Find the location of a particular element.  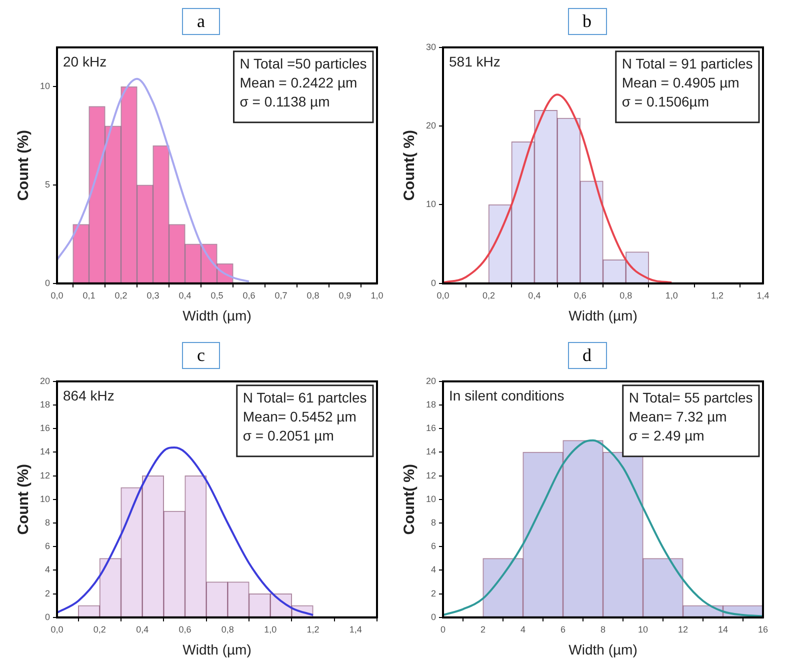

annotation: 864 kHz is located at coordinates (88, 395).